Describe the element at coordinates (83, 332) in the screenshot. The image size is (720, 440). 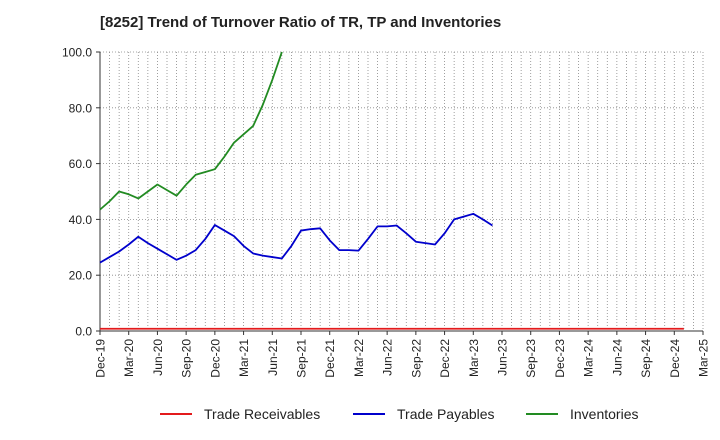
I see `y-tick-label: 0.0` at that location.